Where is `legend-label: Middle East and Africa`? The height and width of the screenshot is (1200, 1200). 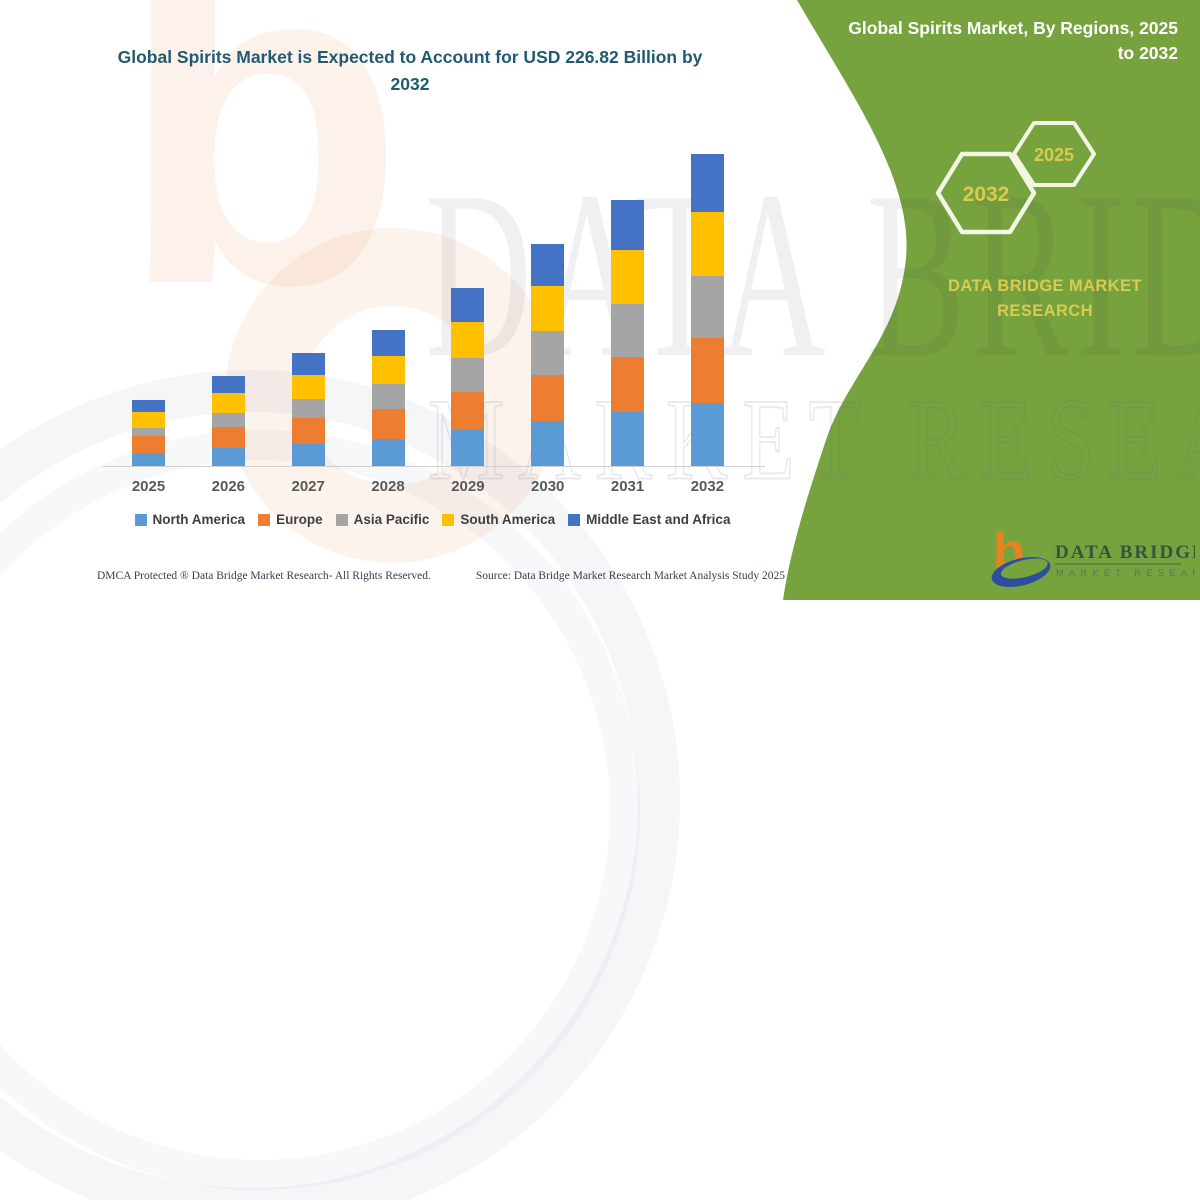 legend-label: Middle East and Africa is located at coordinates (658, 519).